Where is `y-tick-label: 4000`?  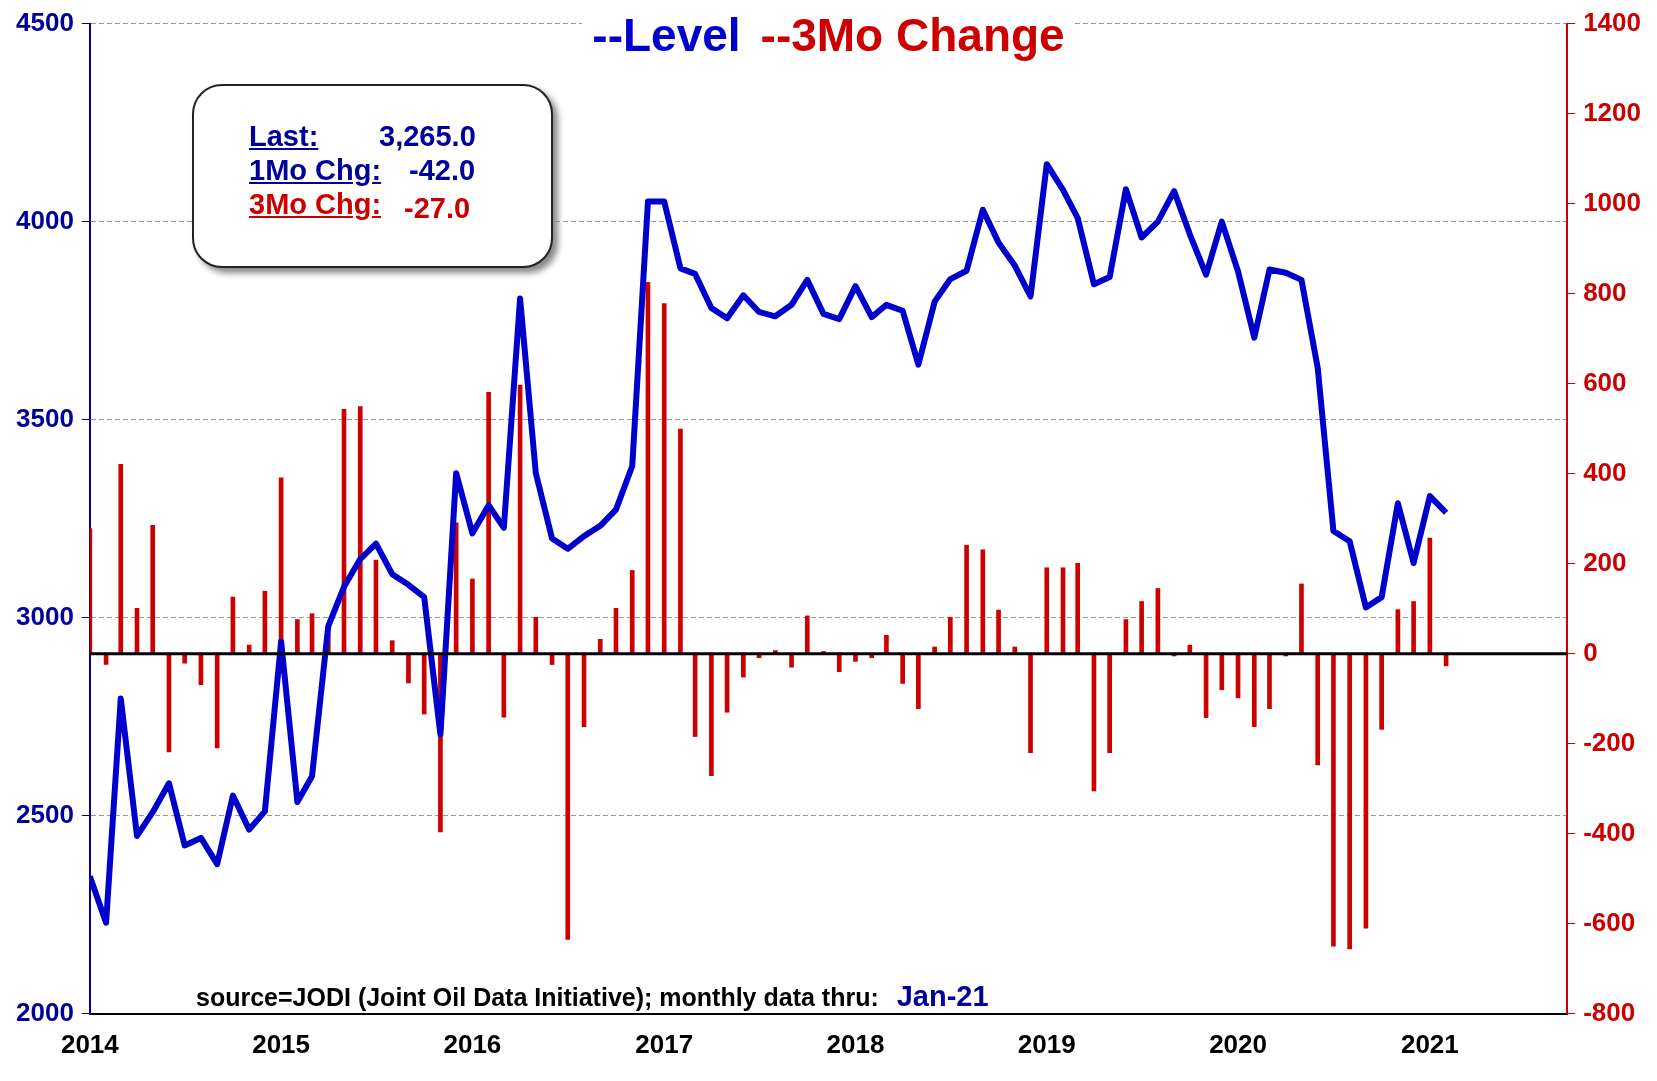
y-tick-label: 4000 is located at coordinates (45, 219).